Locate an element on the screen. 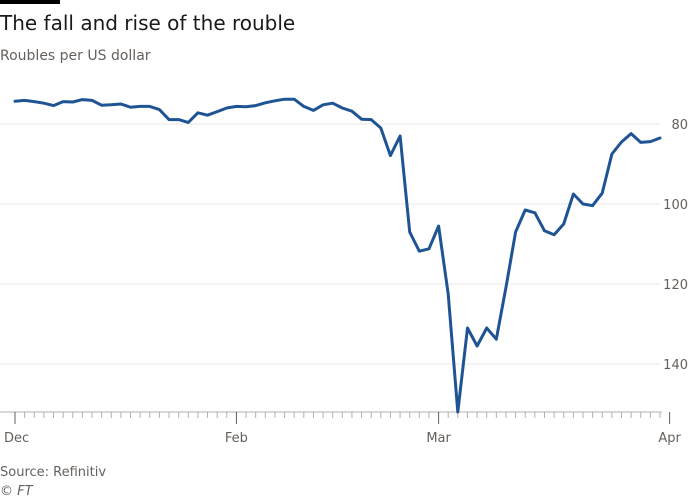 This screenshot has height=500, width=700. x-tick-label-dec: Dec is located at coordinates (16, 438).